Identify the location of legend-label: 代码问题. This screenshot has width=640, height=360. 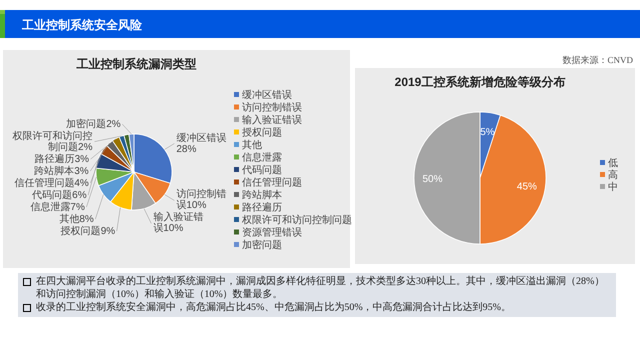
(261, 170).